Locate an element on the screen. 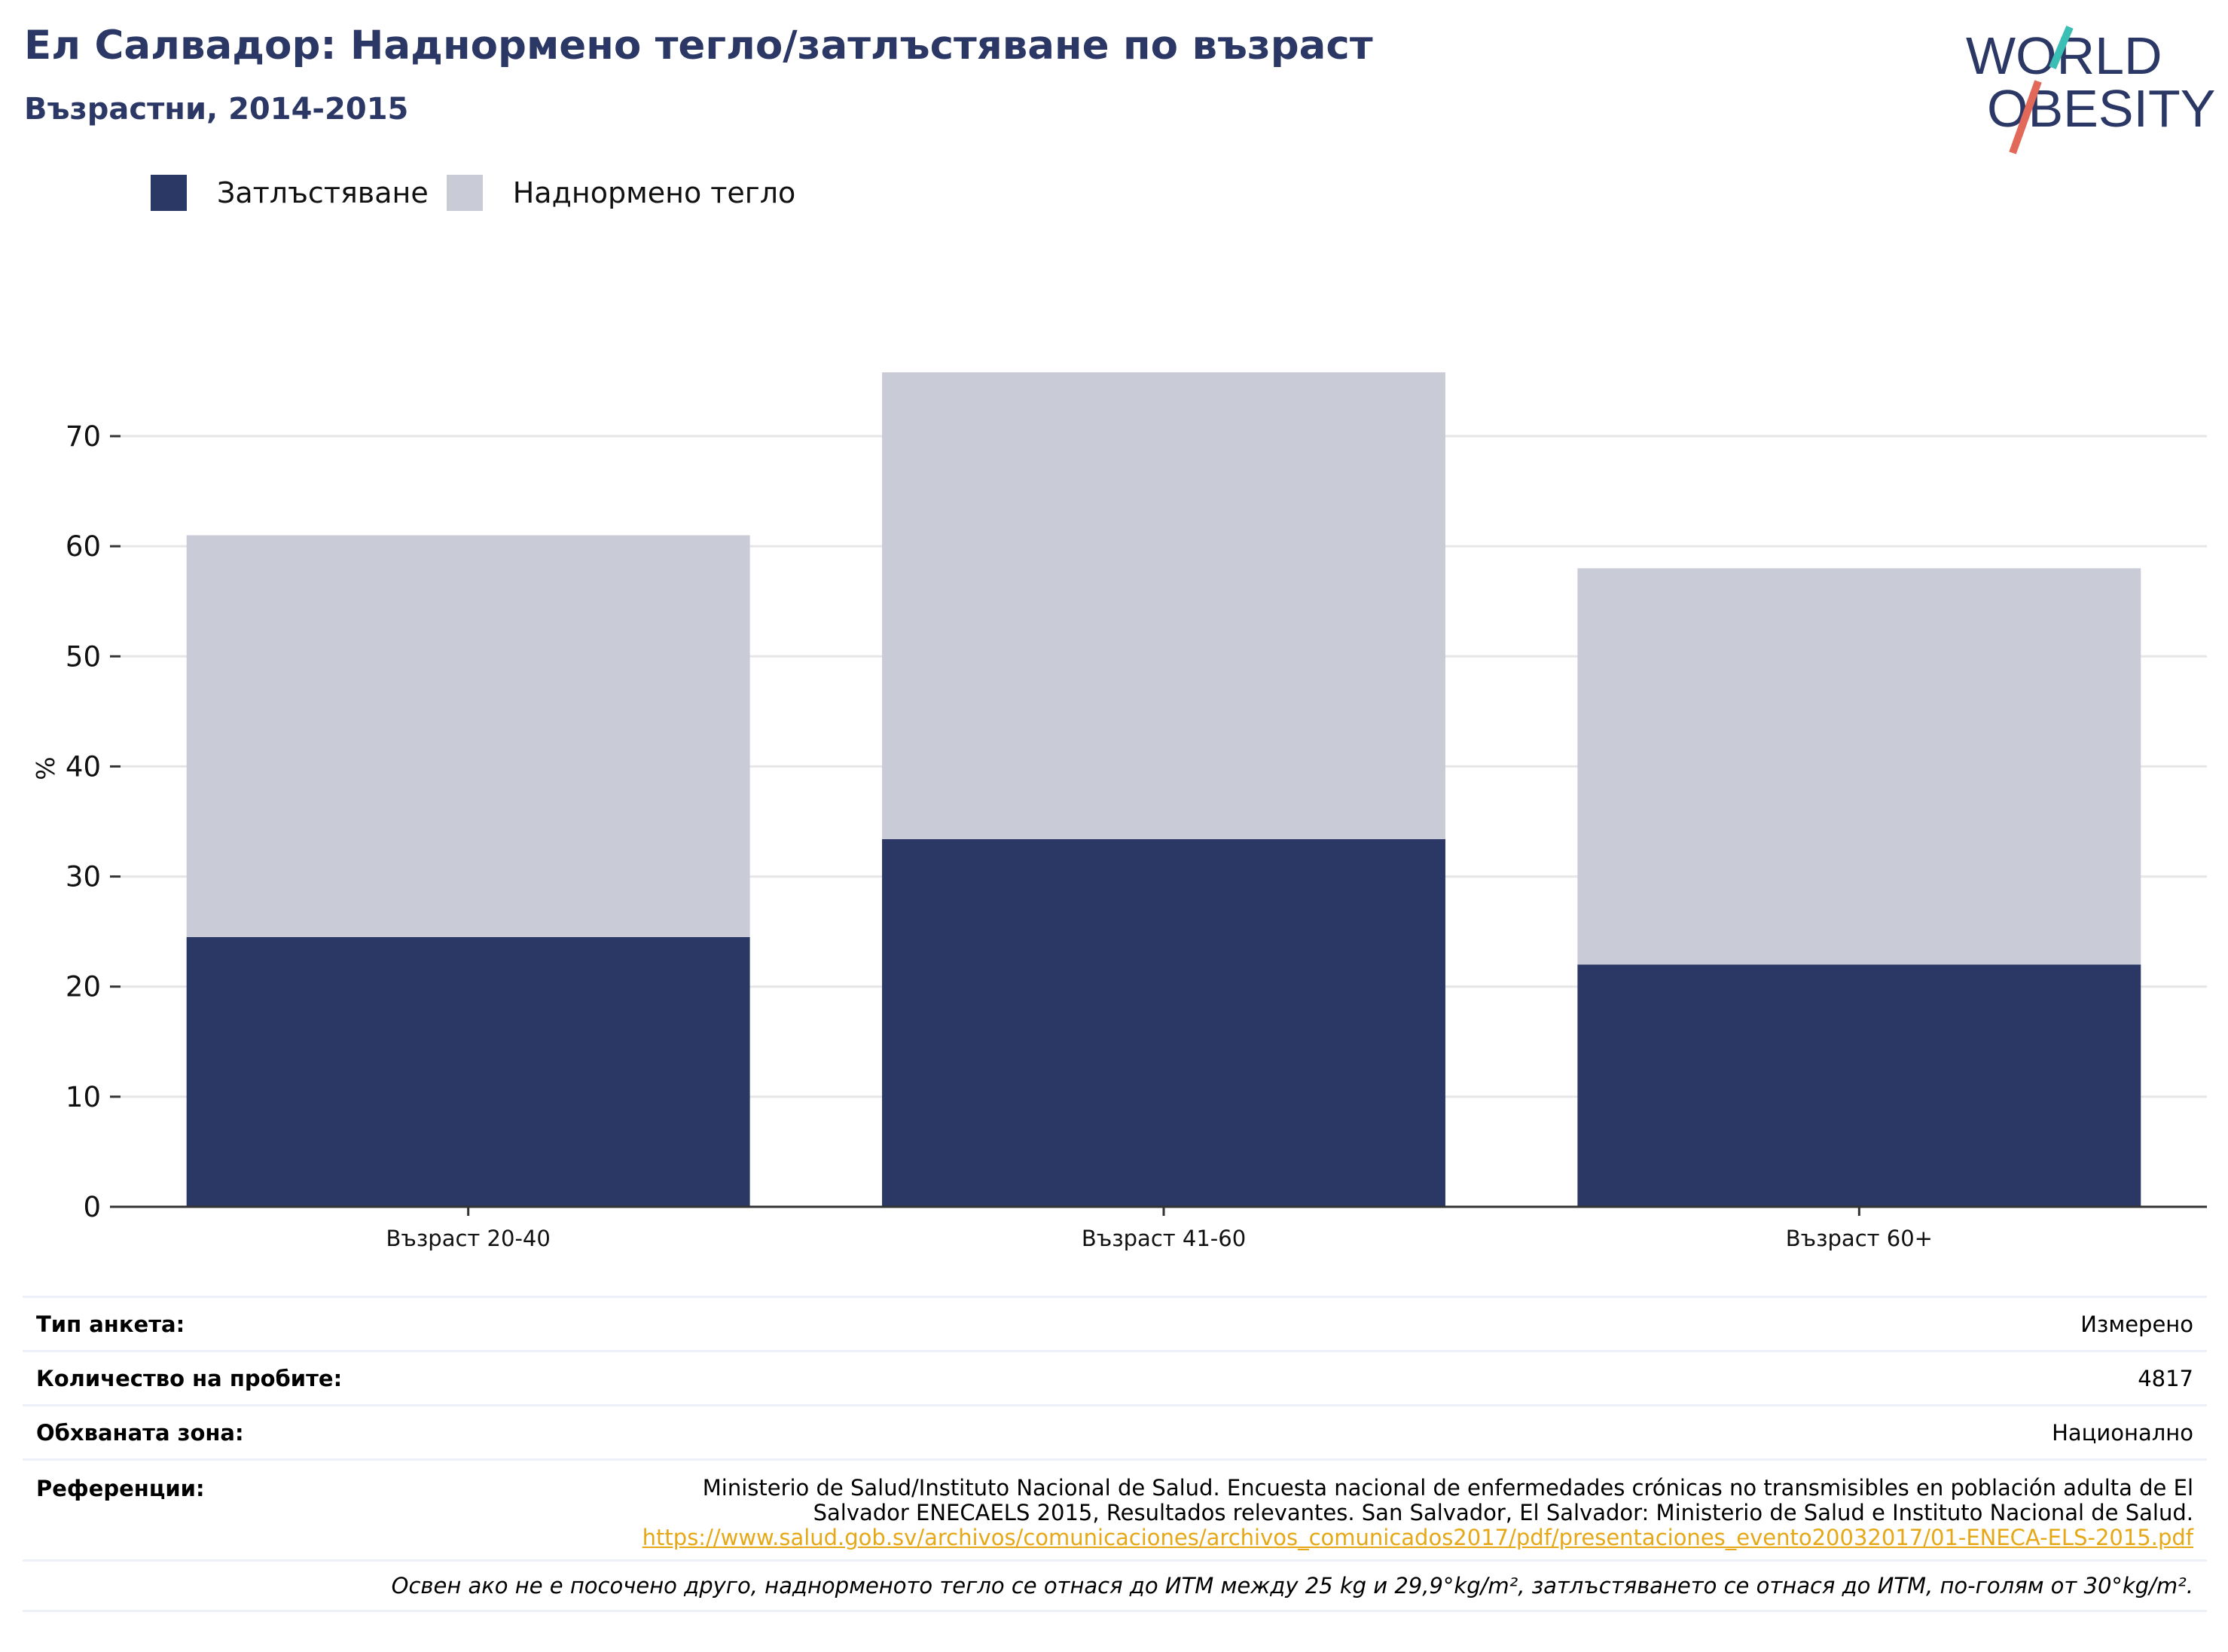  info-row-sample-size: Количество на пробите: 4817 is located at coordinates (1115, 1377).